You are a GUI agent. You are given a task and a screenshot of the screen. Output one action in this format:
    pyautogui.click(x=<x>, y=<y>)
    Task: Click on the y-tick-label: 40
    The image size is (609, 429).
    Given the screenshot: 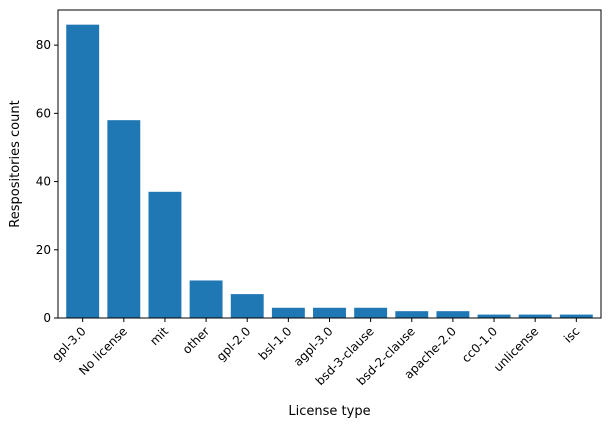 What is the action you would take?
    pyautogui.click(x=43, y=182)
    